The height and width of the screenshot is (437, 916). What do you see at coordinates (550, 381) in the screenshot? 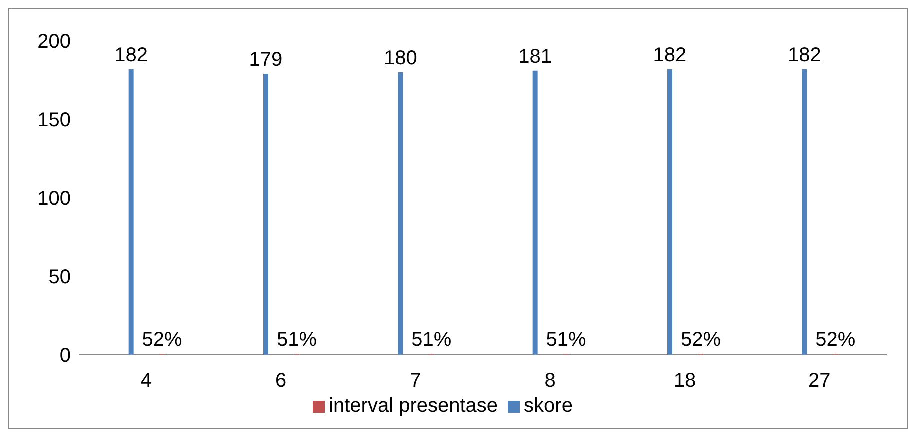
I see `x-tick-label: 8` at bounding box center [550, 381].